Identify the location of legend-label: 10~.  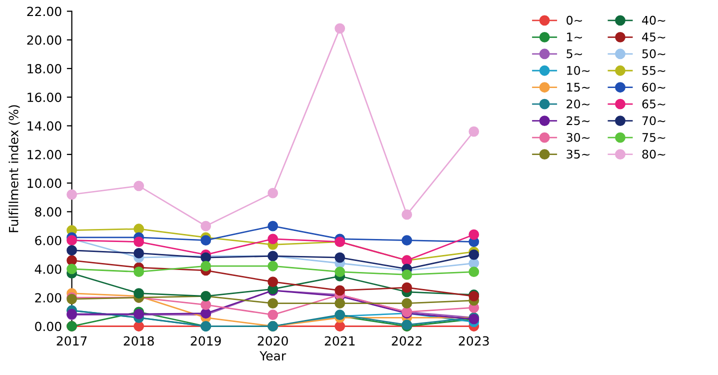
(578, 70).